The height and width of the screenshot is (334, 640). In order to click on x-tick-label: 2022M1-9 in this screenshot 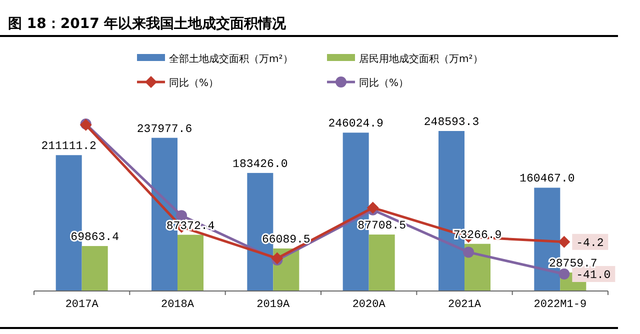, I will do `click(560, 305)`.